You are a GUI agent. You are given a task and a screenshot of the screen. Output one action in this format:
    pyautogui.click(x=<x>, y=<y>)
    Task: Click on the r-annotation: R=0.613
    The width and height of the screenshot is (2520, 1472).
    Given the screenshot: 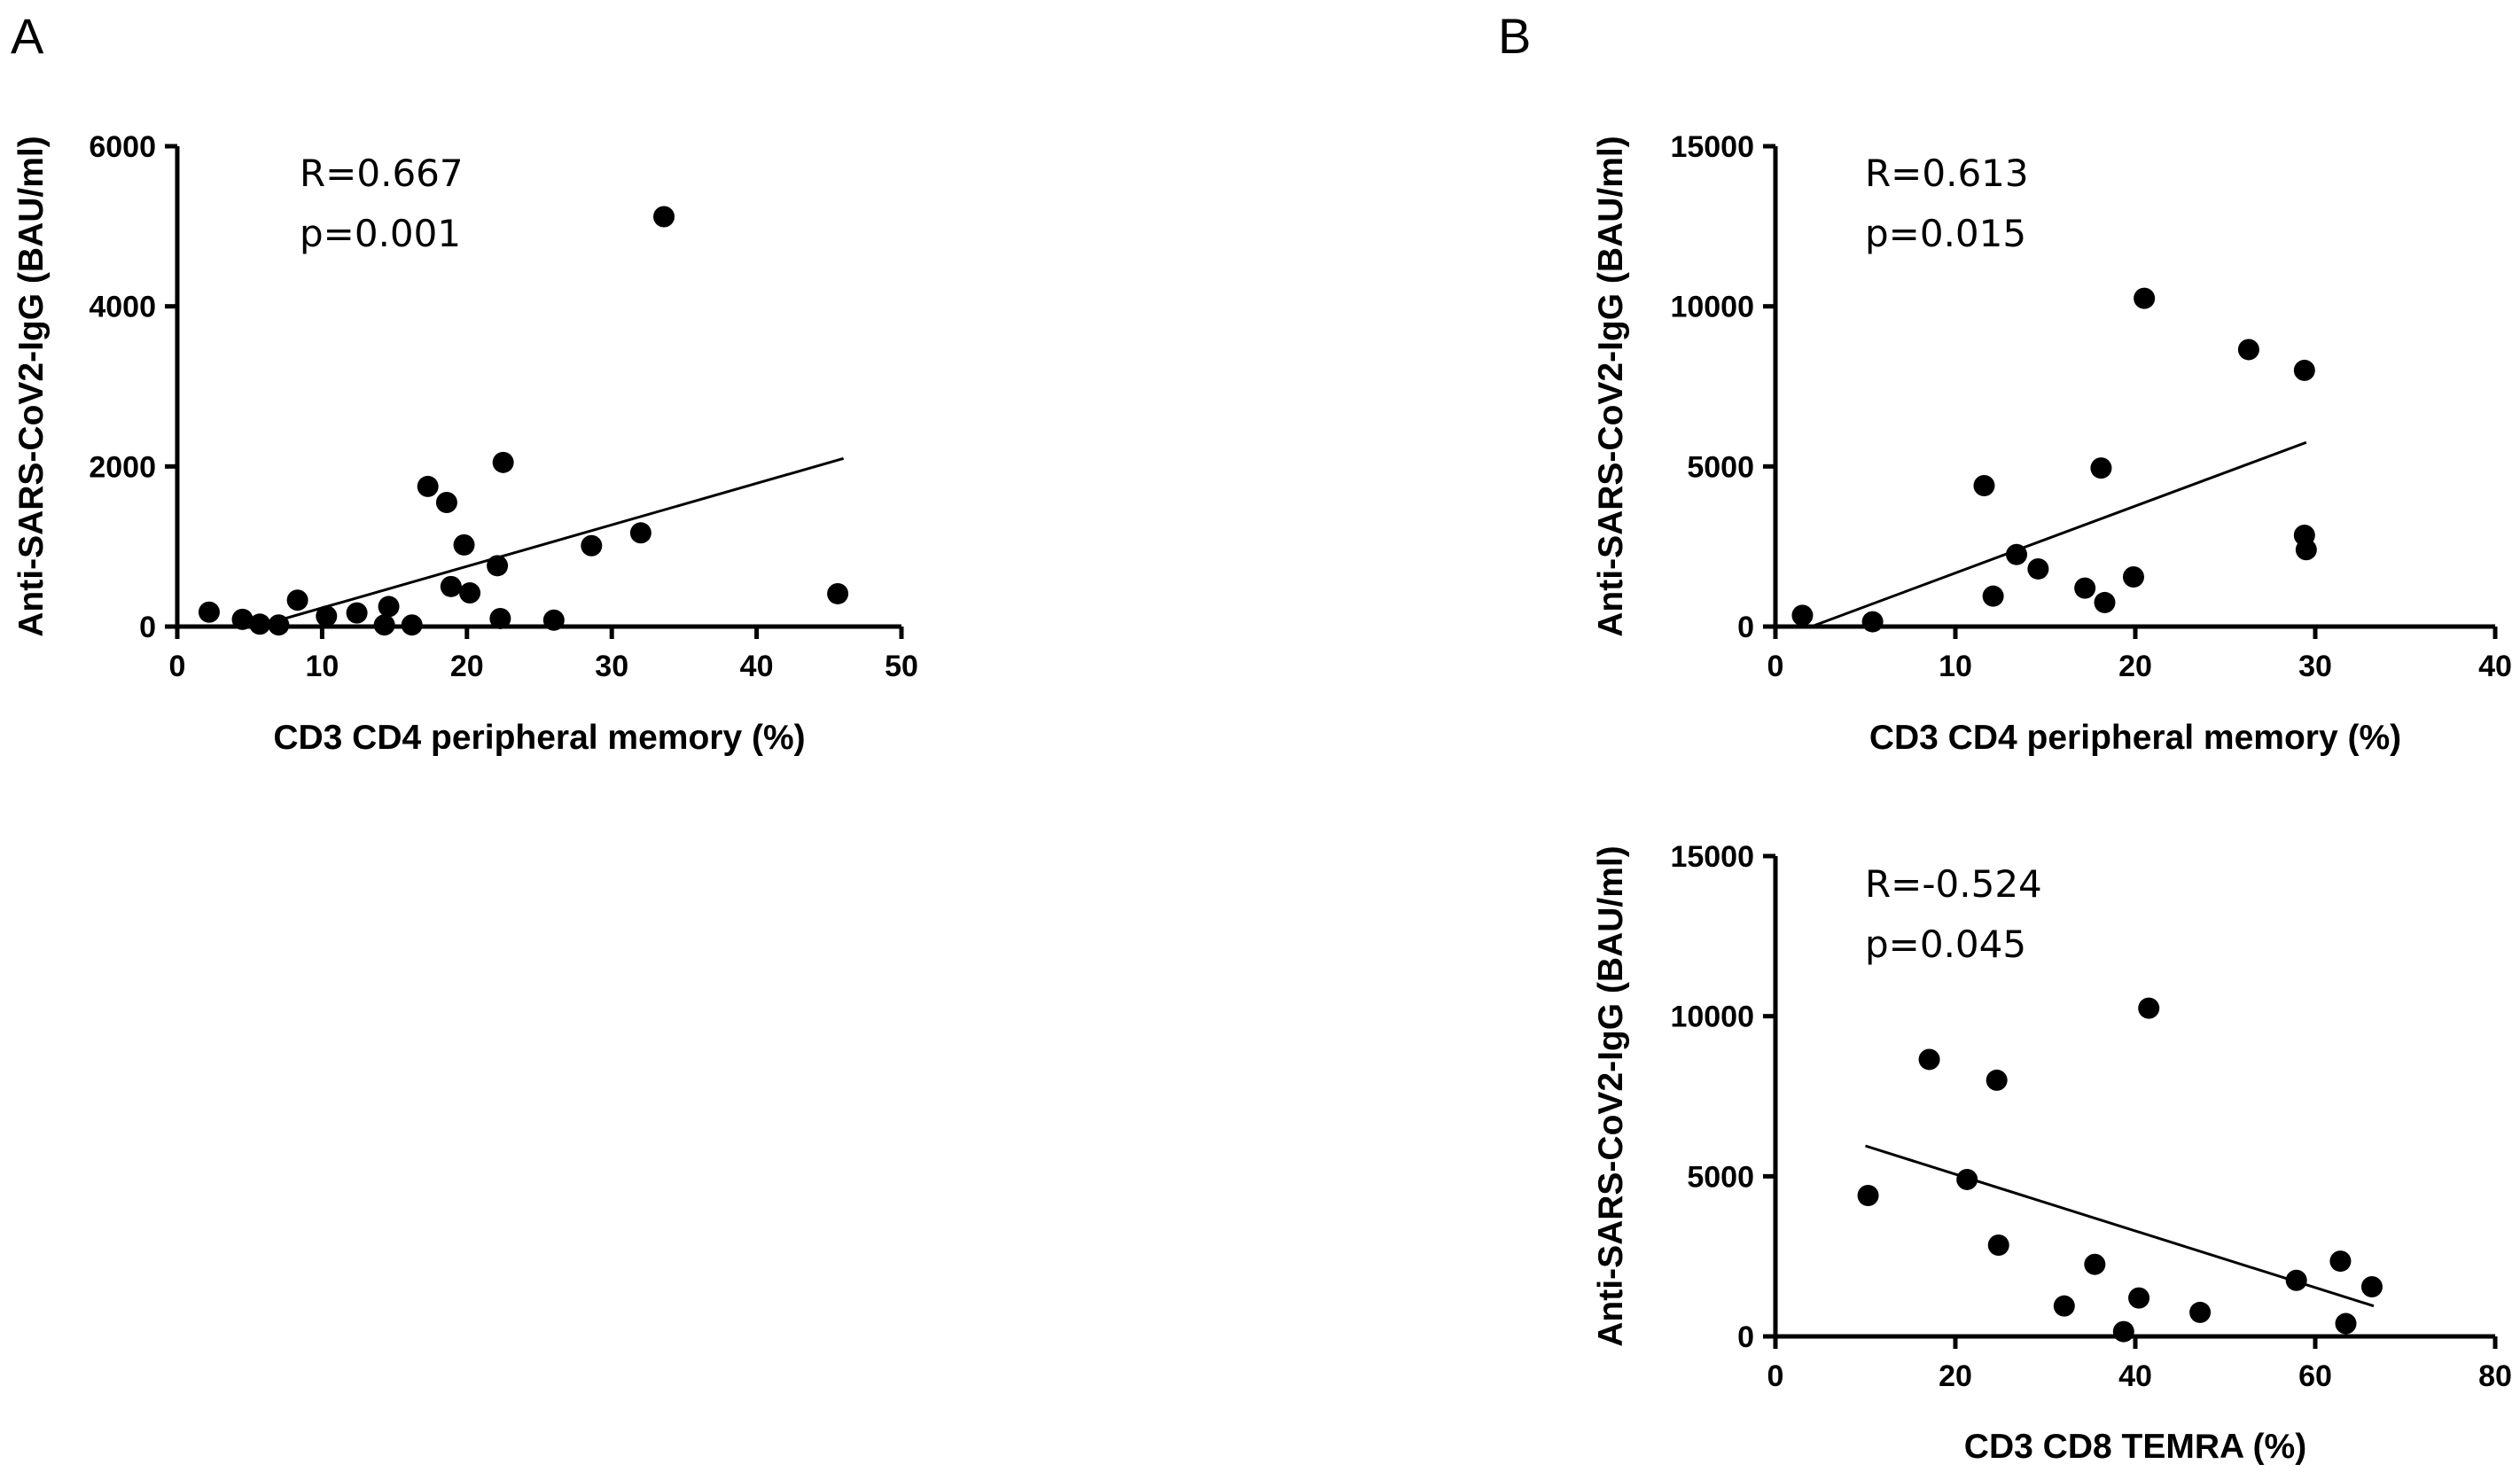 What is the action you would take?
    pyautogui.click(x=1947, y=173)
    